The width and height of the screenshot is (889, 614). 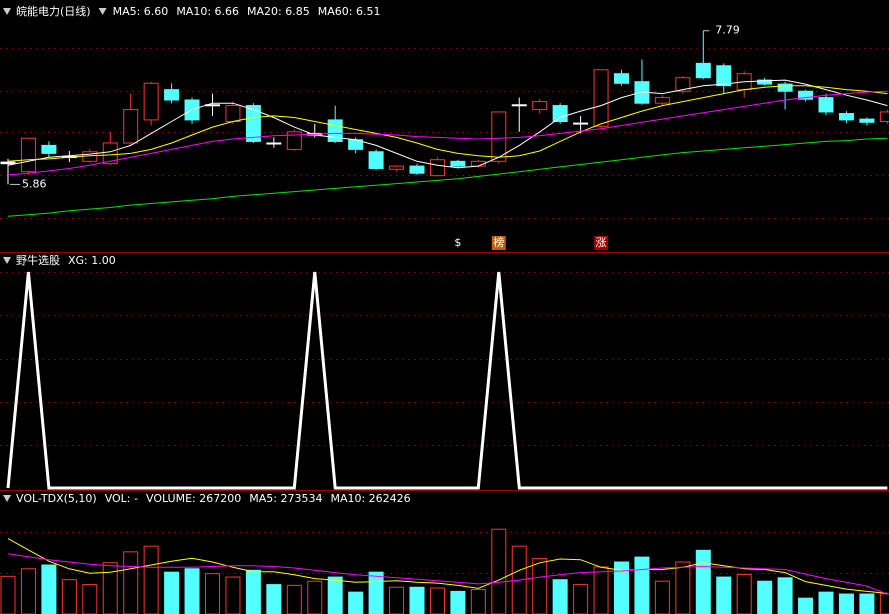 What do you see at coordinates (207, 11) in the screenshot?
I see `legend-entry: MA10: 6.66` at bounding box center [207, 11].